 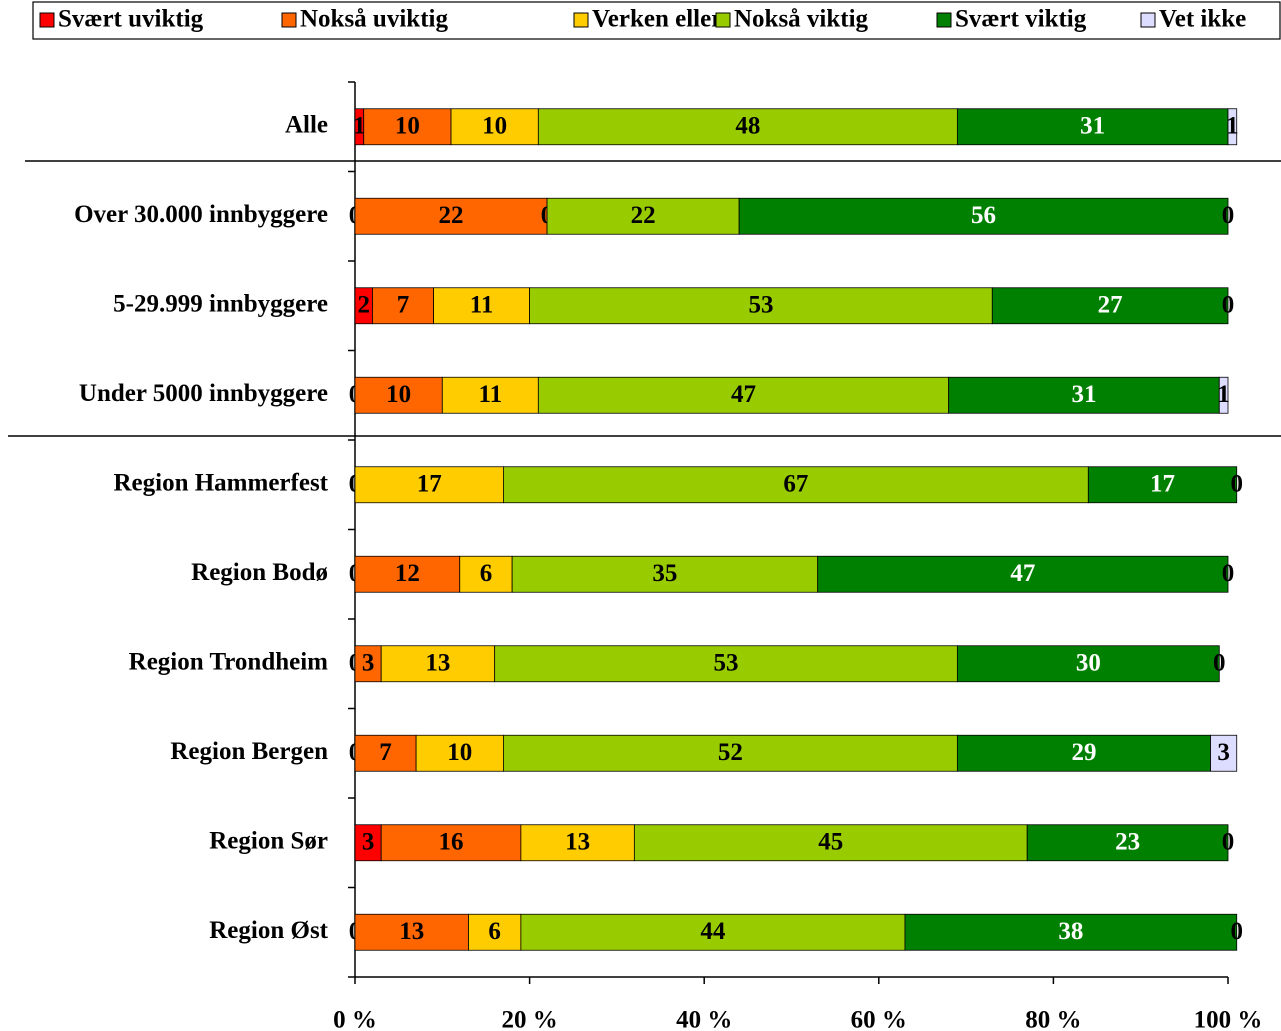 What do you see at coordinates (306, 124) in the screenshot?
I see `y-tick-label: Alle` at bounding box center [306, 124].